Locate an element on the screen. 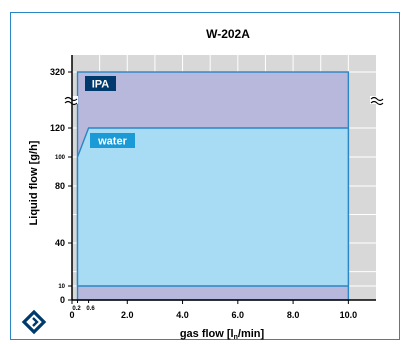 Image resolution: width=412 pixels, height=344 pixels. x-tick-label: 2.0 is located at coordinates (127, 315).